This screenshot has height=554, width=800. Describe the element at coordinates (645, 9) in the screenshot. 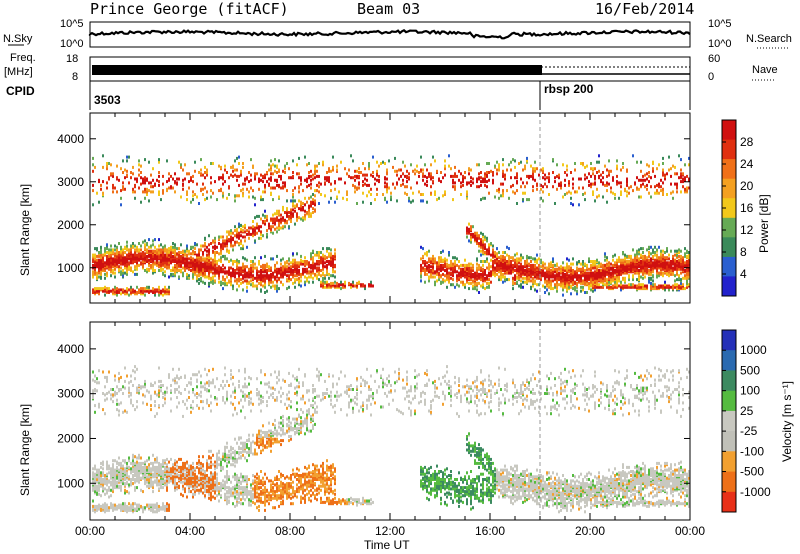

I see `date-label: 16/Feb/2014` at that location.